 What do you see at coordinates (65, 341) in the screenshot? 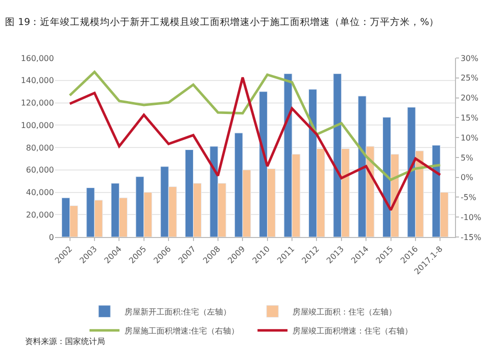
I see `text: 资料来源：国家统计局` at bounding box center [65, 341].